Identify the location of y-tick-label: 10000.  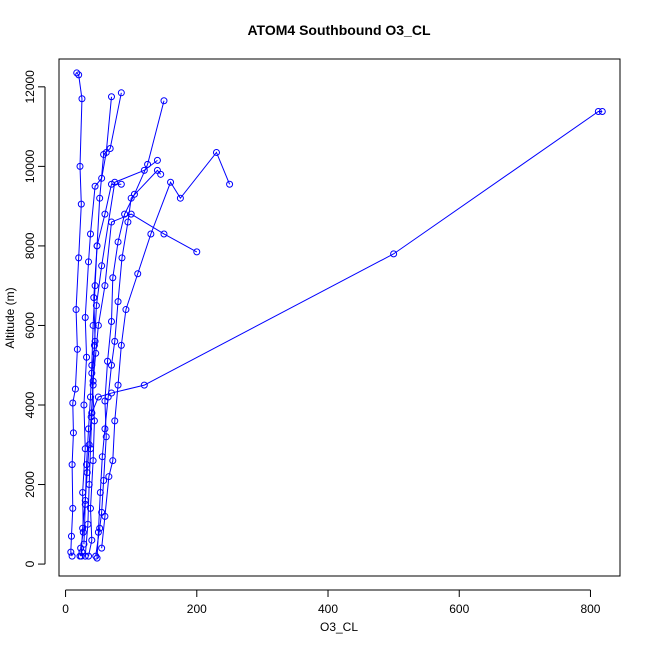
(30, 166).